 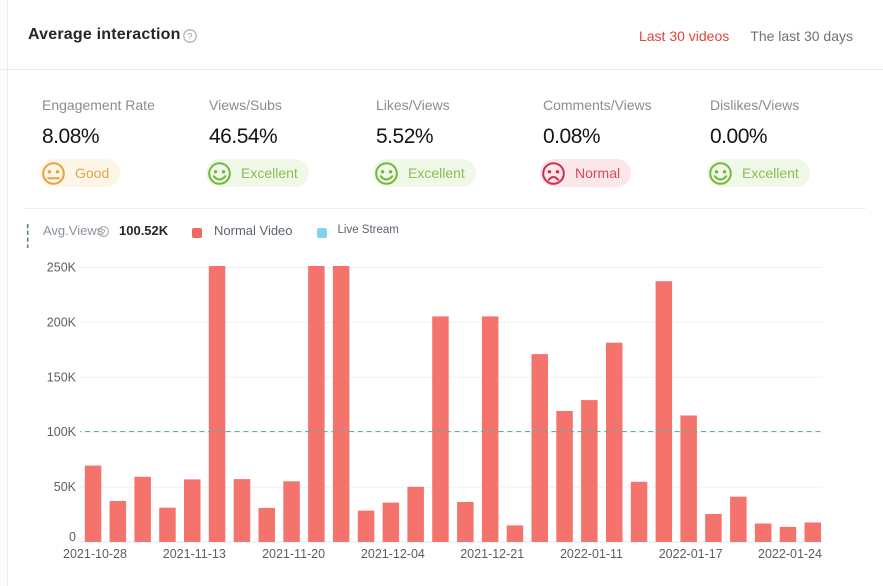 I want to click on svg-text: 0, so click(x=72, y=537).